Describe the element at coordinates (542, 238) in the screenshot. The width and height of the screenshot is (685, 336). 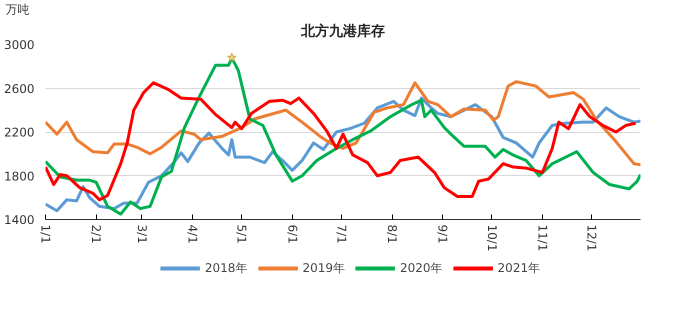
I see `x-tick-label: 11/1` at that location.